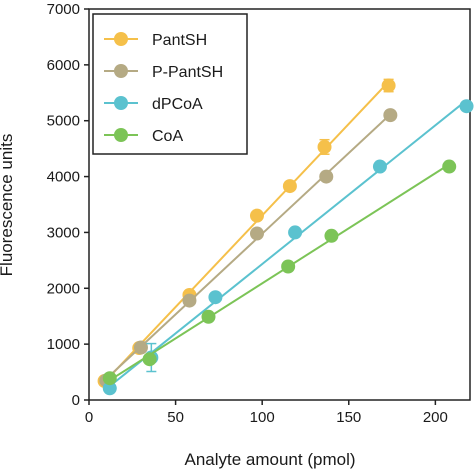 This screenshot has width=474, height=474. Describe the element at coordinates (167, 136) in the screenshot. I see `legend-label: CoA` at that location.